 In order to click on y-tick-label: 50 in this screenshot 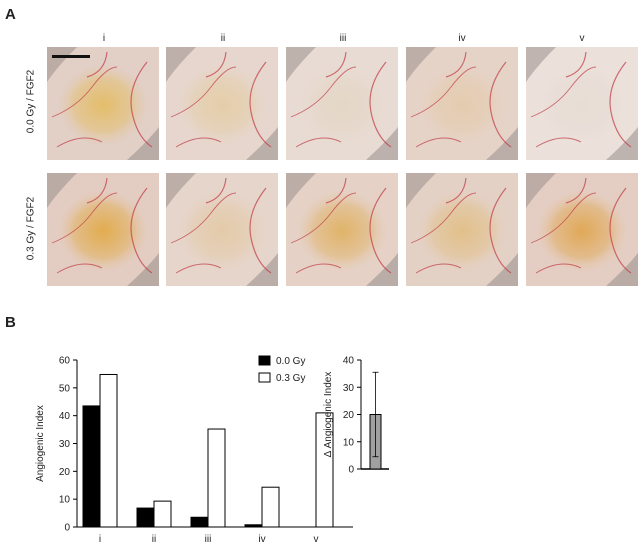, I will do `click(65, 388)`.